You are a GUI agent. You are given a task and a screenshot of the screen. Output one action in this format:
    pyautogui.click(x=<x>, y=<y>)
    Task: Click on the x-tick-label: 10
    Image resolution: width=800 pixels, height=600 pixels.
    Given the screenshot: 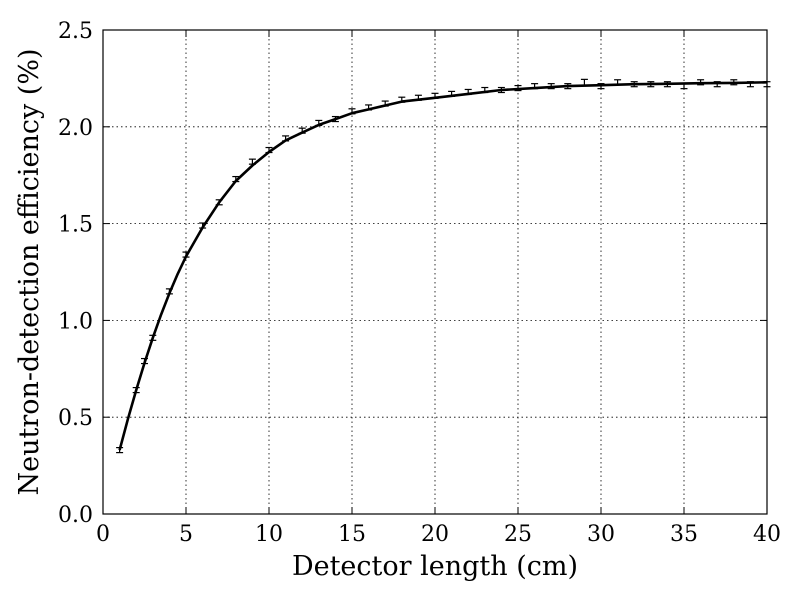 What is the action you would take?
    pyautogui.click(x=269, y=534)
    